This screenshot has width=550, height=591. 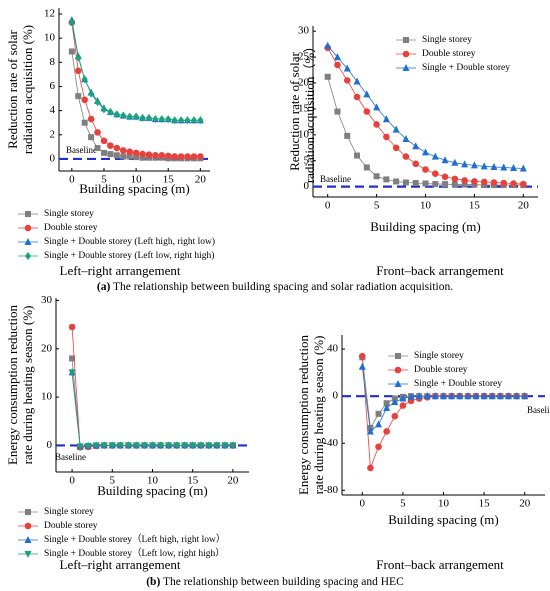 I want to click on y-tick-label: 8, so click(x=53, y=62).